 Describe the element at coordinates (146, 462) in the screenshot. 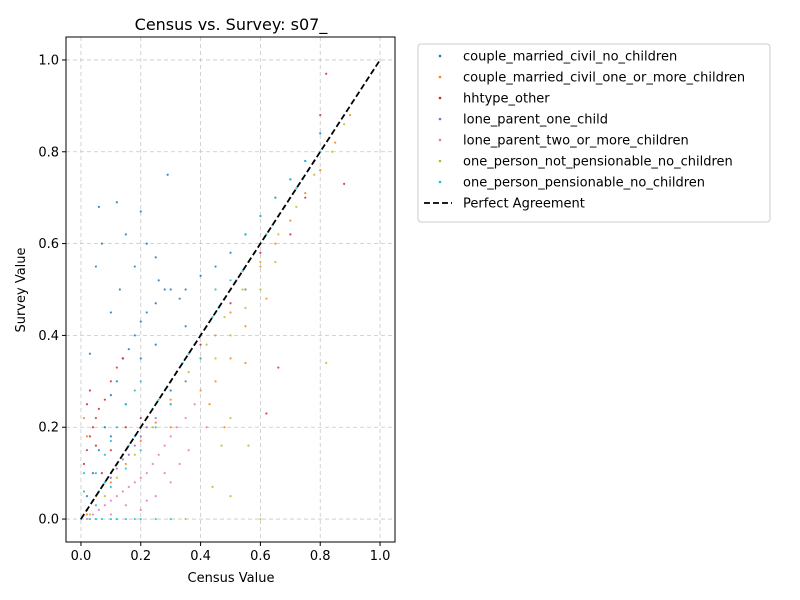

I see `series-group` at that location.